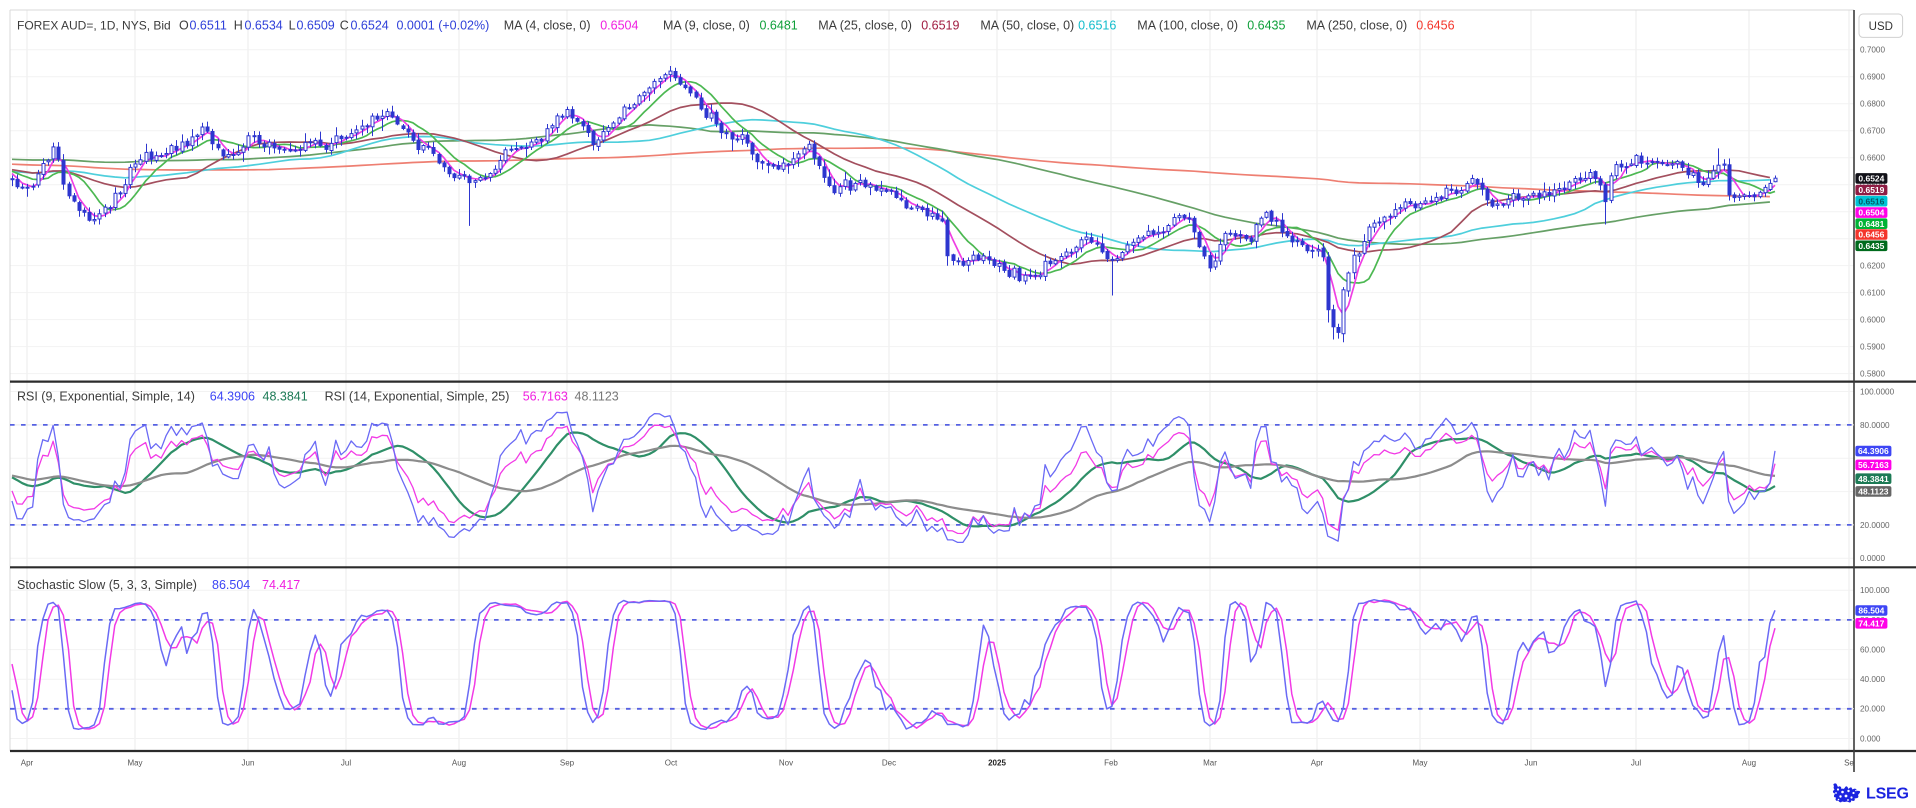 The width and height of the screenshot is (1916, 808). Describe the element at coordinates (997, 763) in the screenshot. I see `svg-text: 2025` at that location.